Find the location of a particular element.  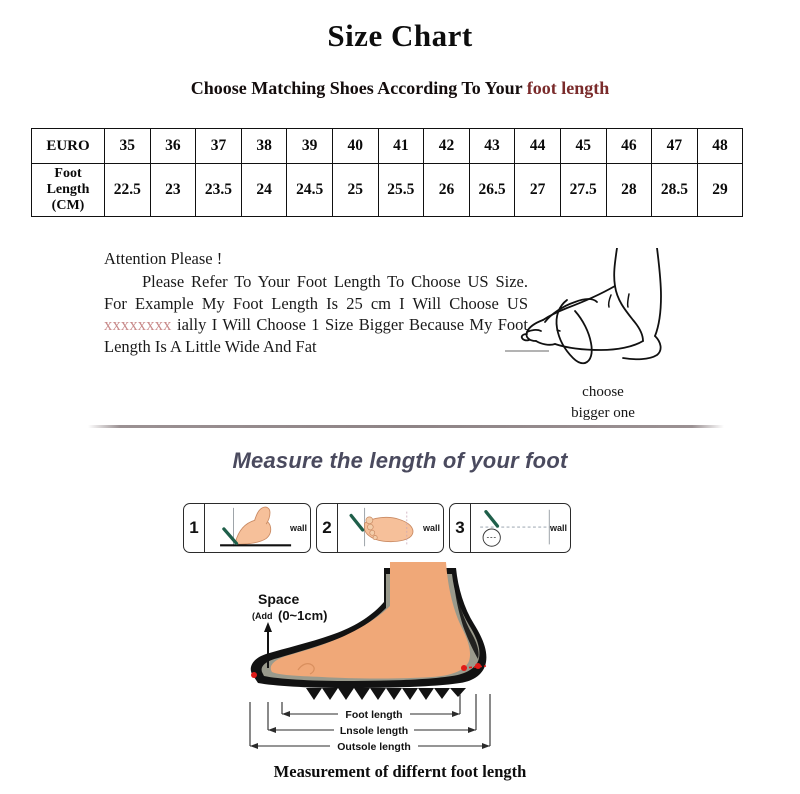

wall-label-1: wall is located at coordinates (298, 528).